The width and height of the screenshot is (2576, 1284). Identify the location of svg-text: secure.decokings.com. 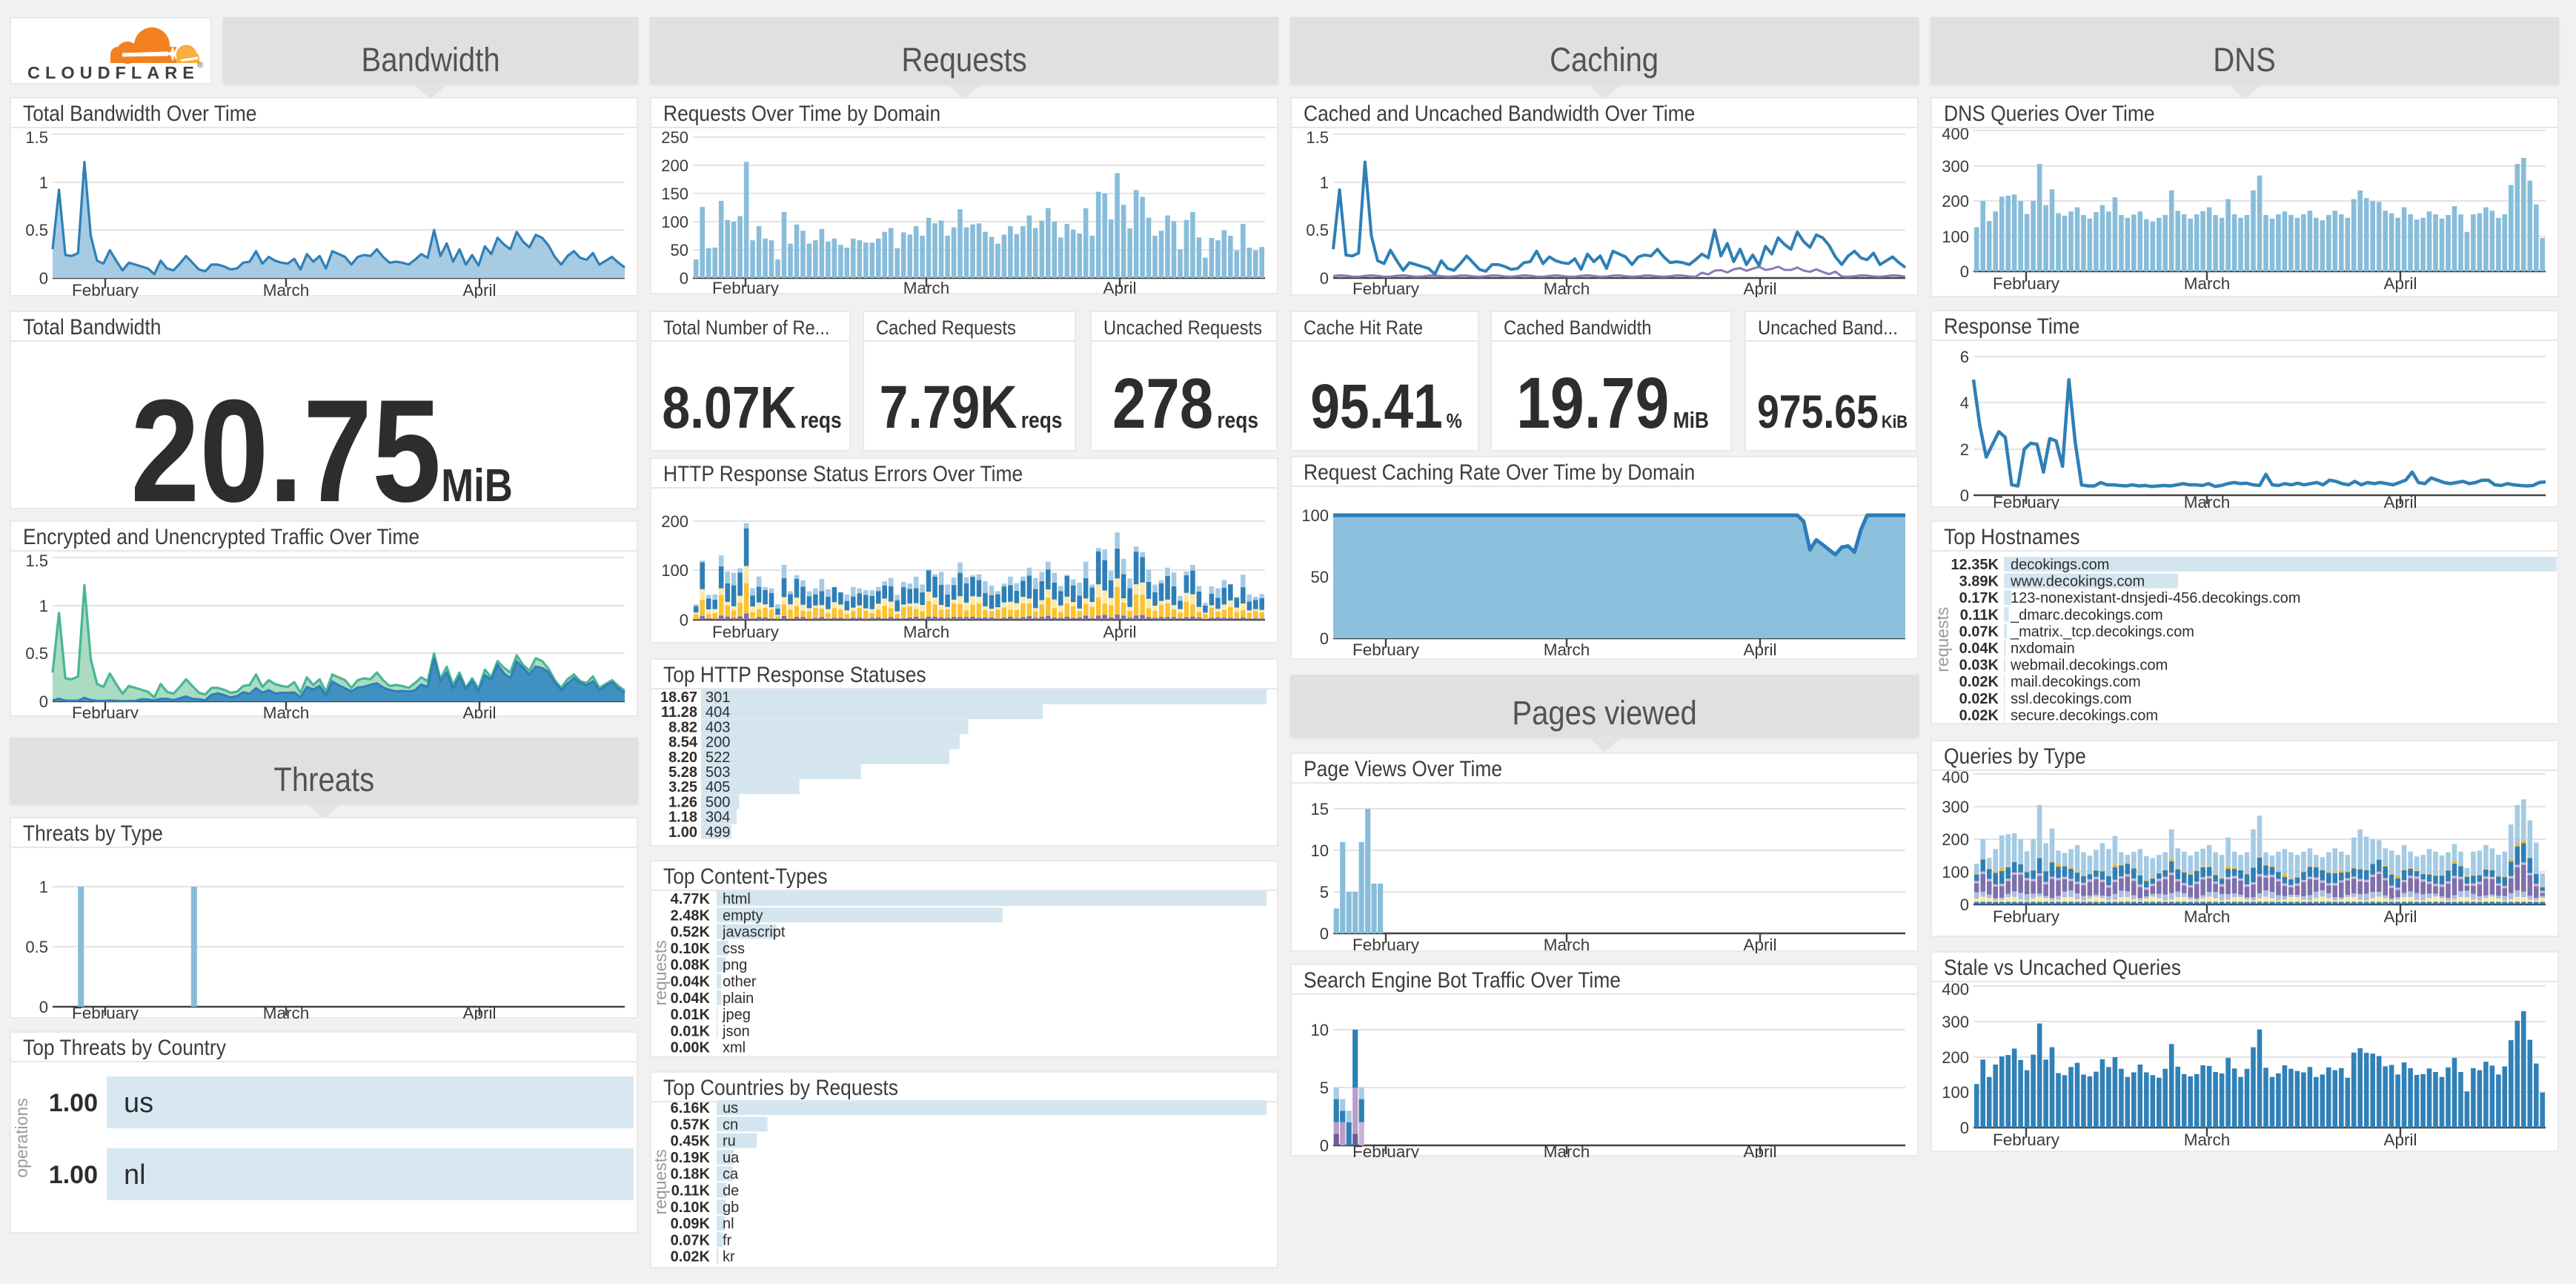
(2084, 715).